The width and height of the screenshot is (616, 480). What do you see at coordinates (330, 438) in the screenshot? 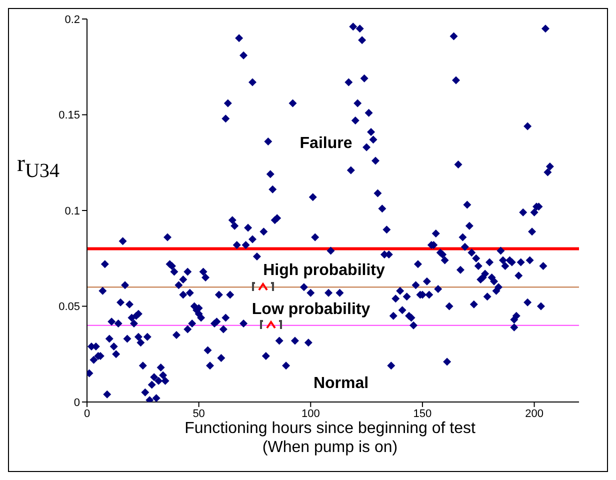
I see `x-axis-title: Functioning hours since beginning of test (When pump is on)` at bounding box center [330, 438].